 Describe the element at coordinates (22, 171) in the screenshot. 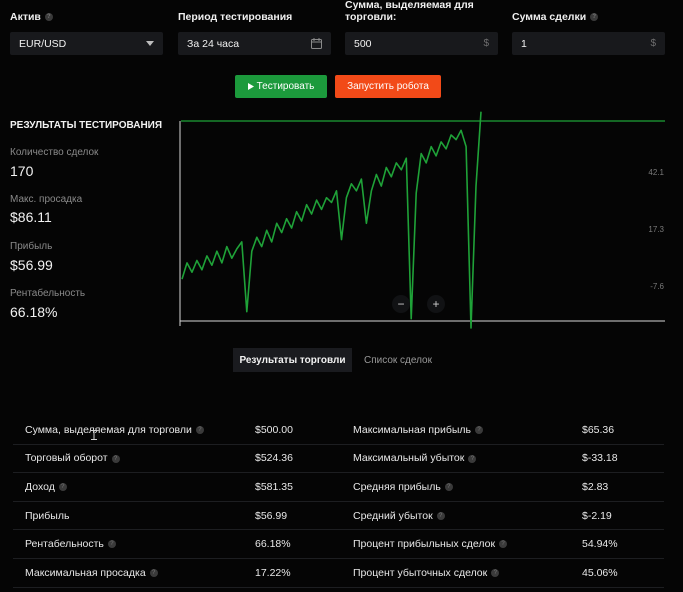

I see `trades-count-value: 170` at that location.